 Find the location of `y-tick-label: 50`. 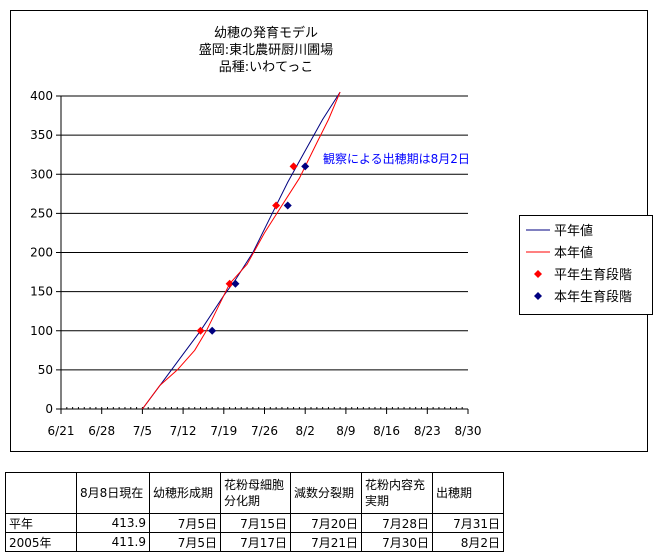

y-tick-label: 50 is located at coordinates (45, 370).